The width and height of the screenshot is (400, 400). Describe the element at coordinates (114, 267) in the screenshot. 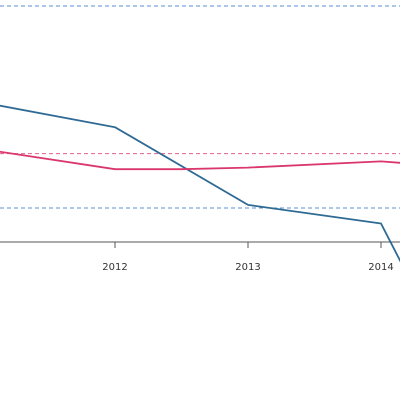

I see `x-tick-label-2012: 2012` at that location.